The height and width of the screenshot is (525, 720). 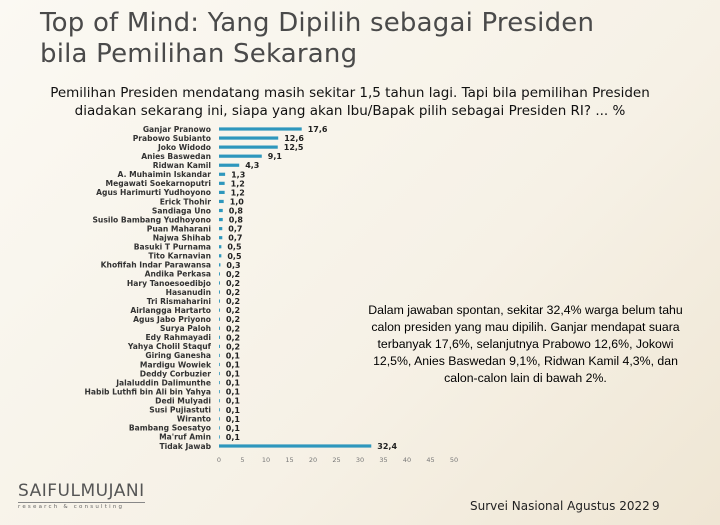 What do you see at coordinates (151, 219) in the screenshot?
I see `category-label: Susilo Bambang Yudhoyono` at bounding box center [151, 219].